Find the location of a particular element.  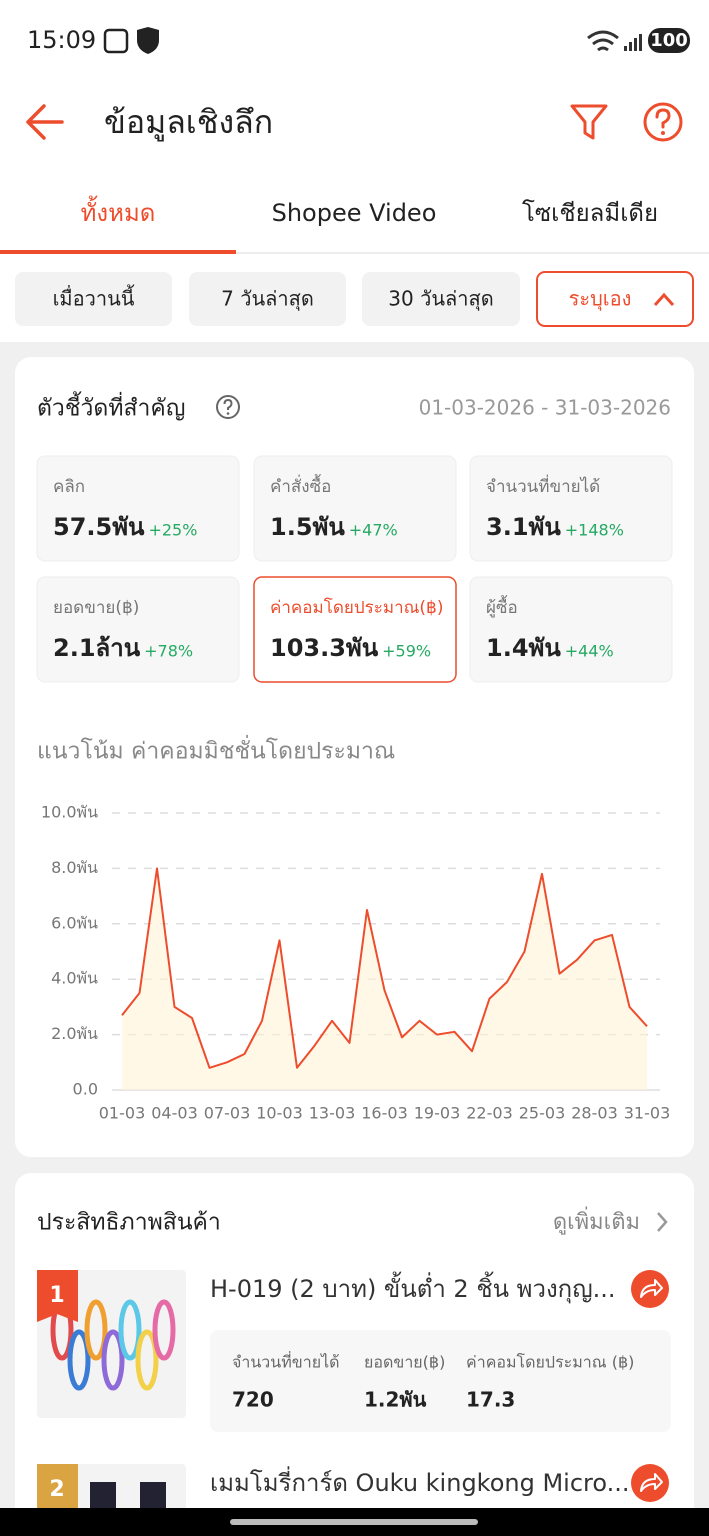

y-tick-label: 4.0พัน is located at coordinates (74, 978).